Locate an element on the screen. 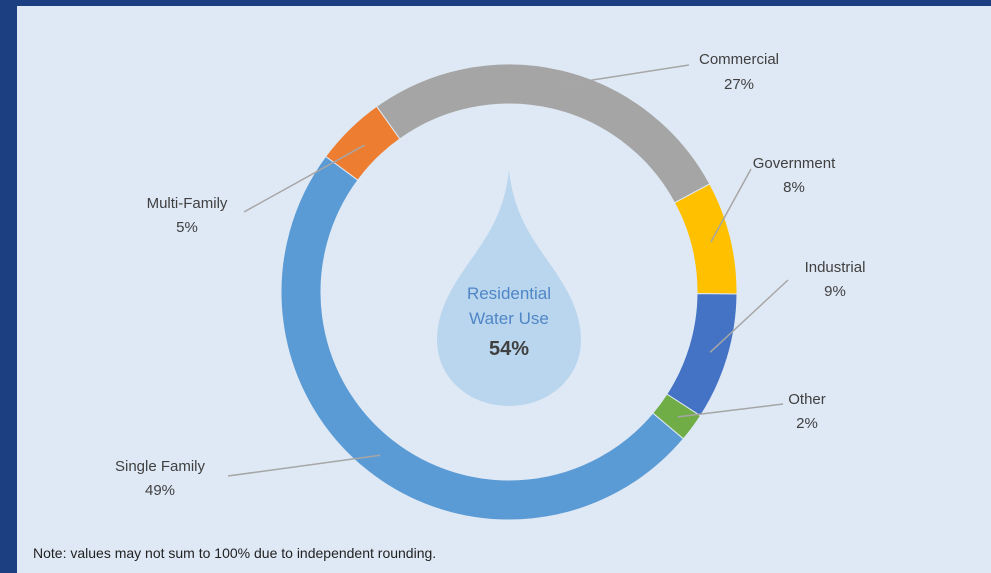  slice-label-name: Commercial is located at coordinates (739, 59).